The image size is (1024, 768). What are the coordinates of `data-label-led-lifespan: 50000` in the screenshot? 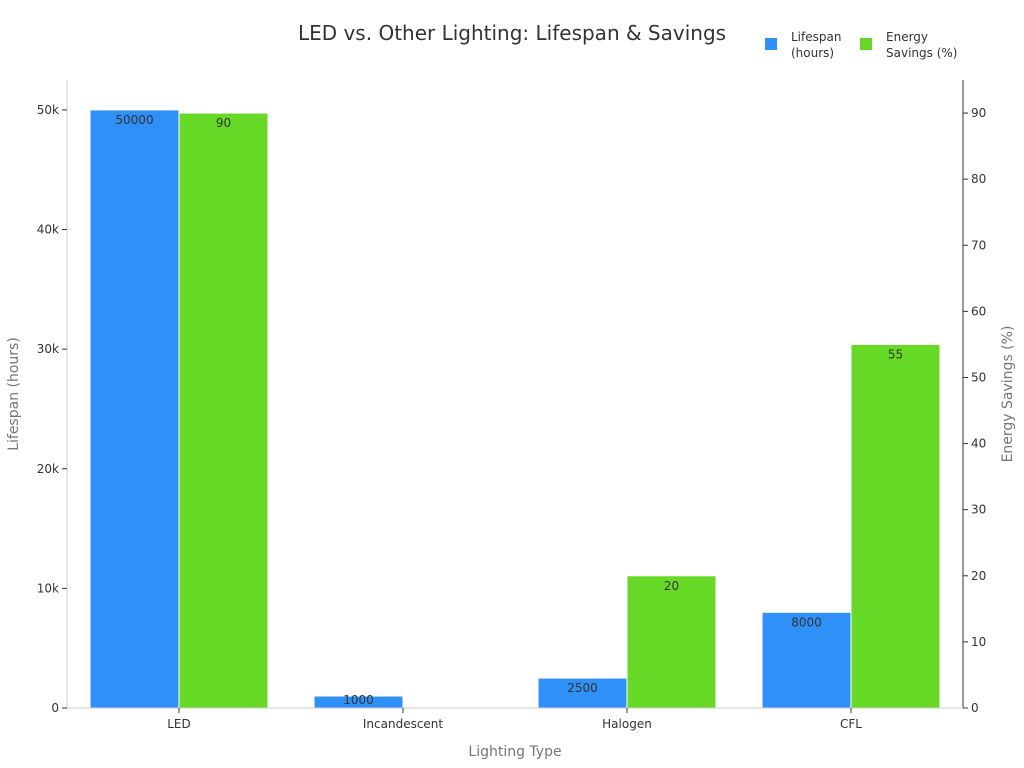 It's located at (134, 120).